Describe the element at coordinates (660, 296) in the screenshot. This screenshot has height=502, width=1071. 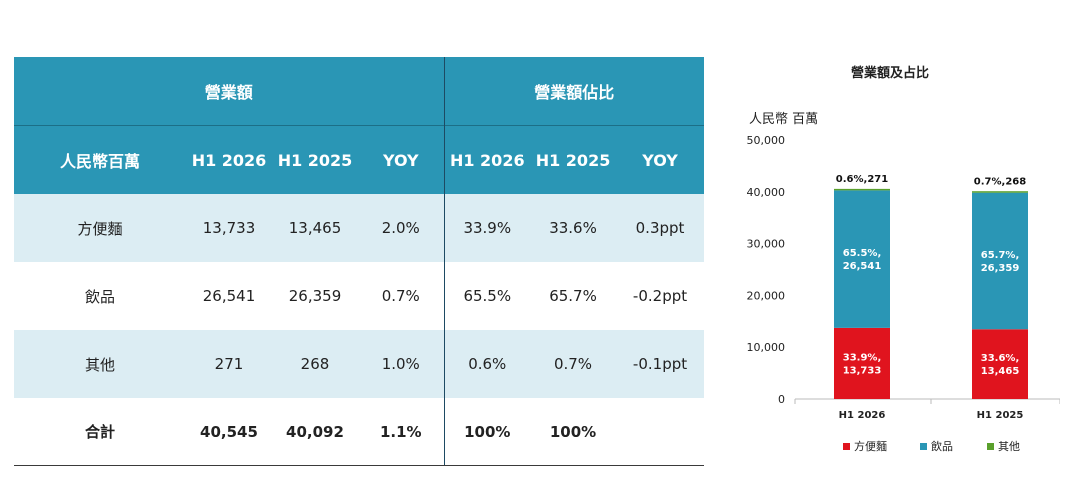
I see `table-cell: -0.2ppt` at that location.